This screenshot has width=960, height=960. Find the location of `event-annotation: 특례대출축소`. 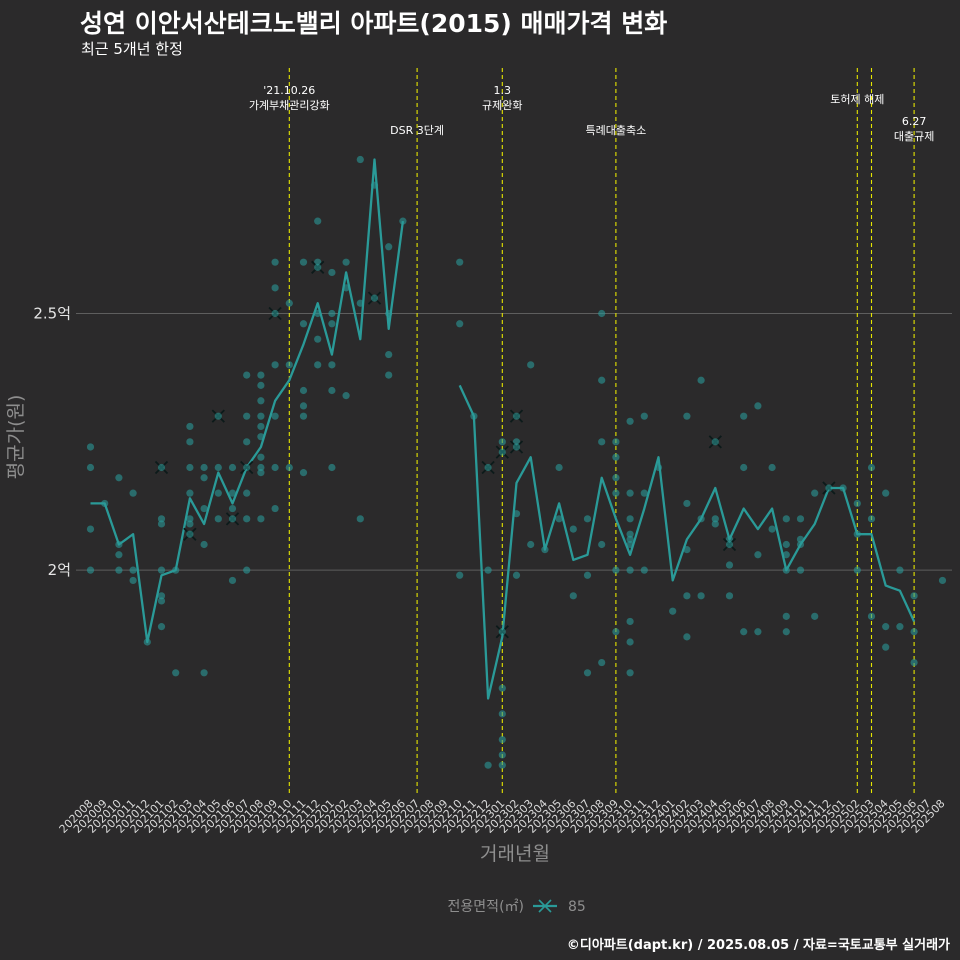

event-annotation: 특례대출축소 is located at coordinates (616, 130).